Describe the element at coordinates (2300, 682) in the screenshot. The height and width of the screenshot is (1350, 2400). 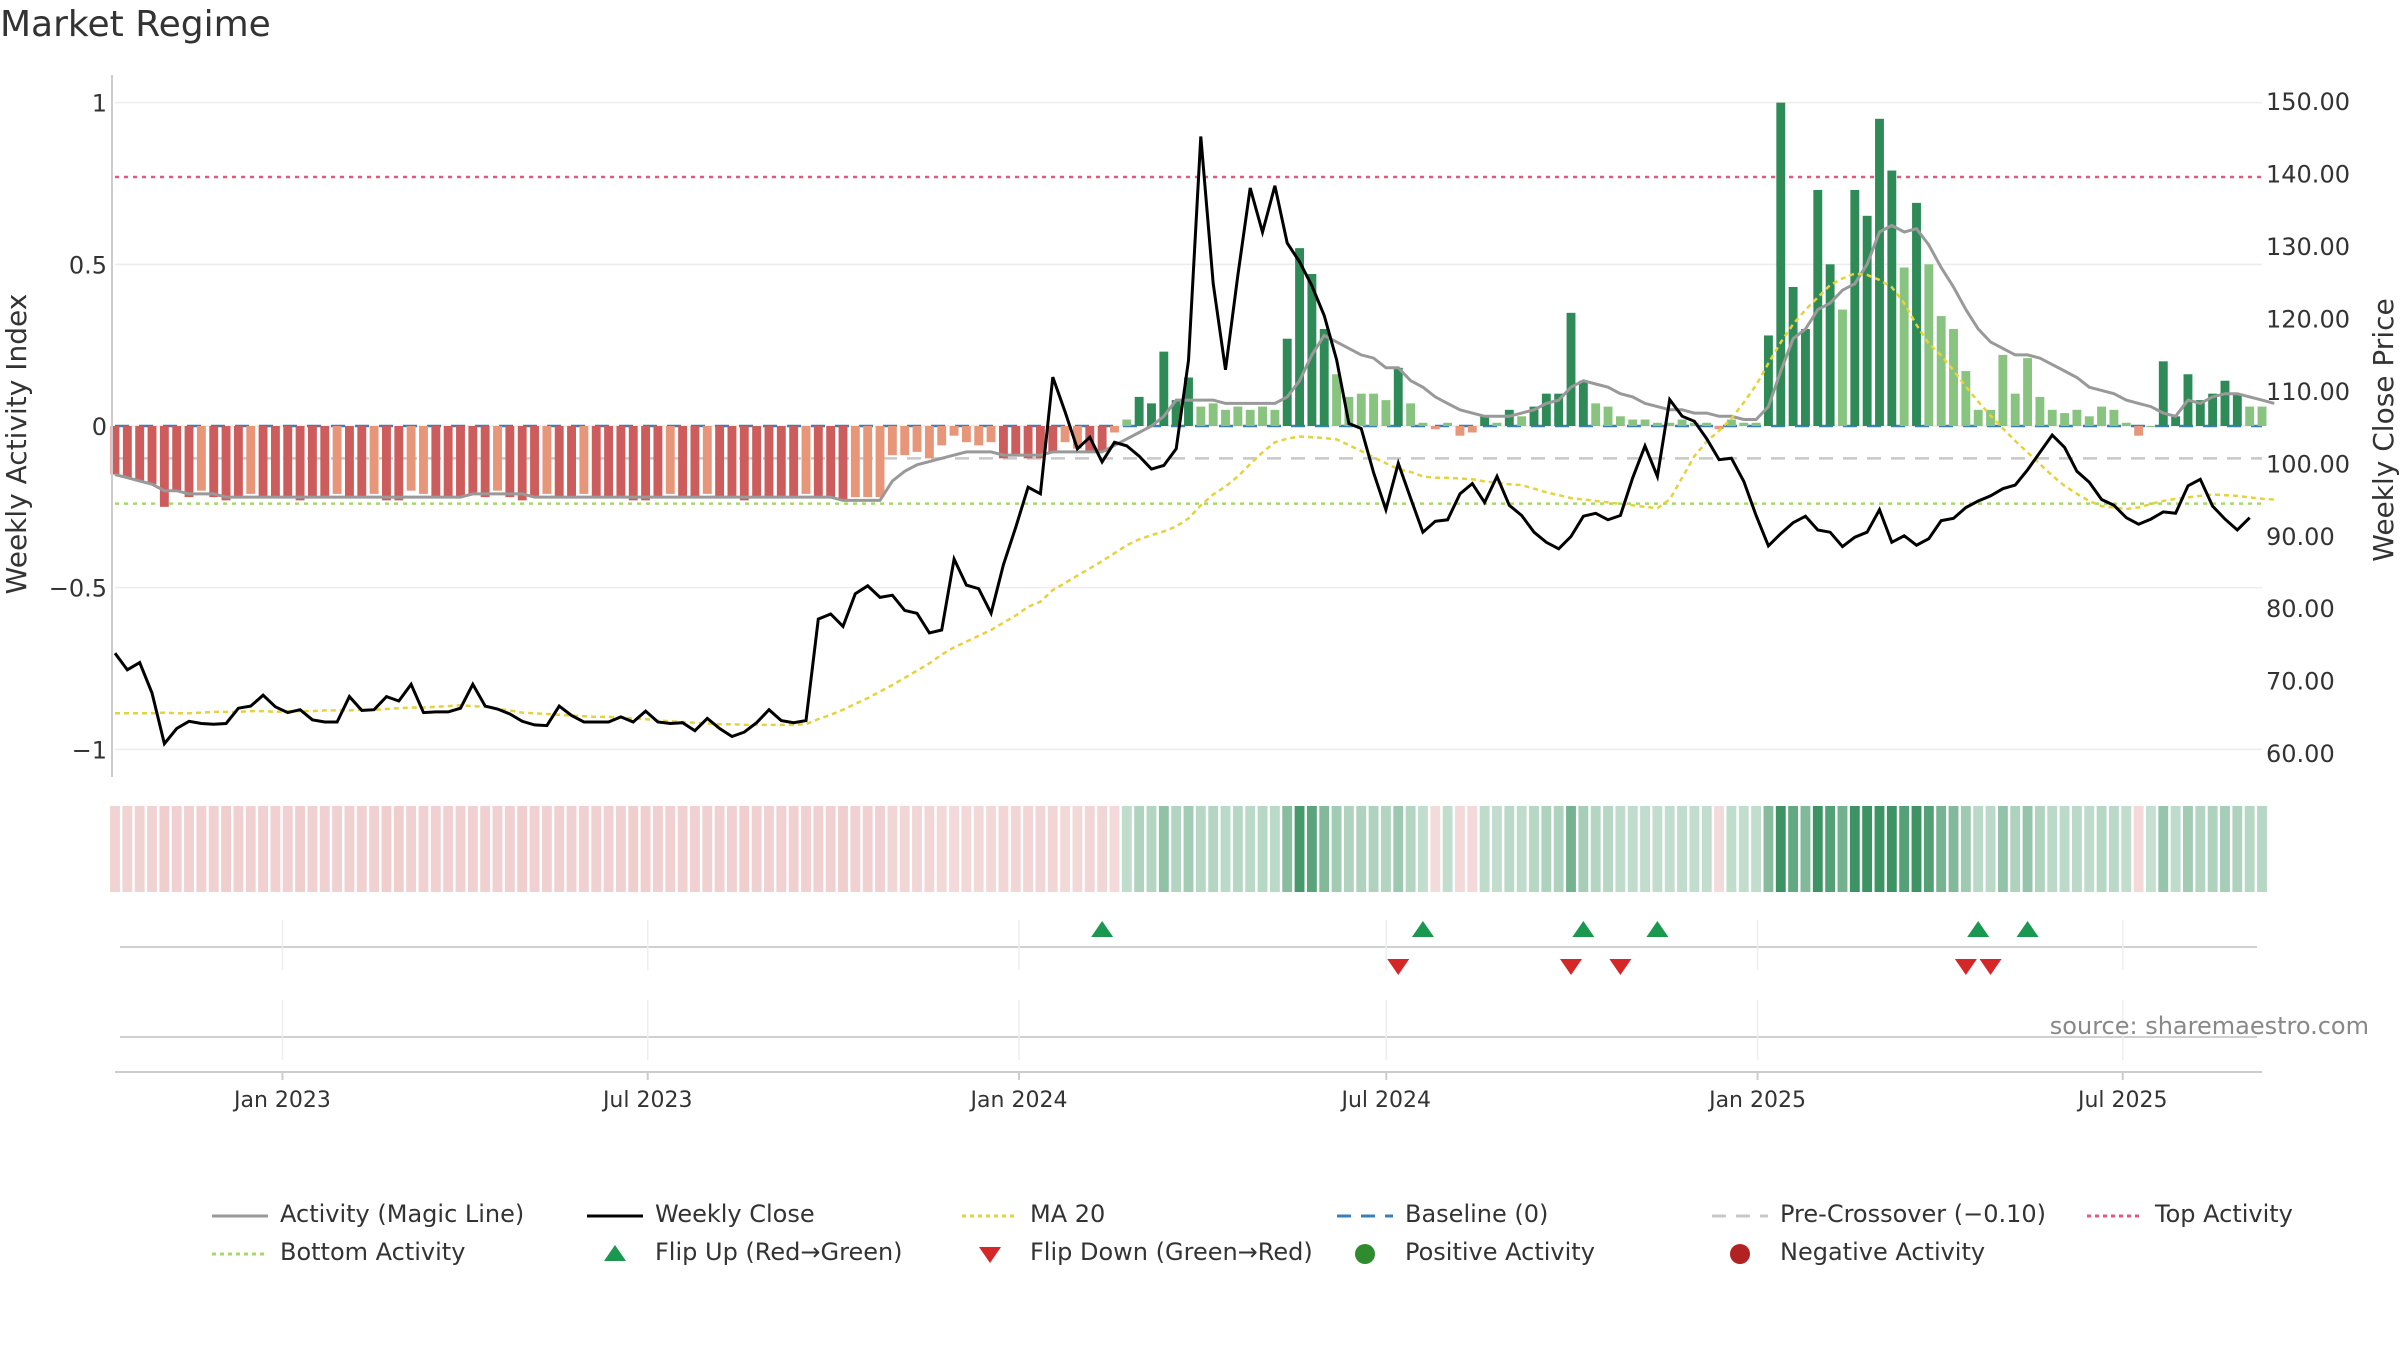
I see `y-right-tick-label: 70.00` at that location.